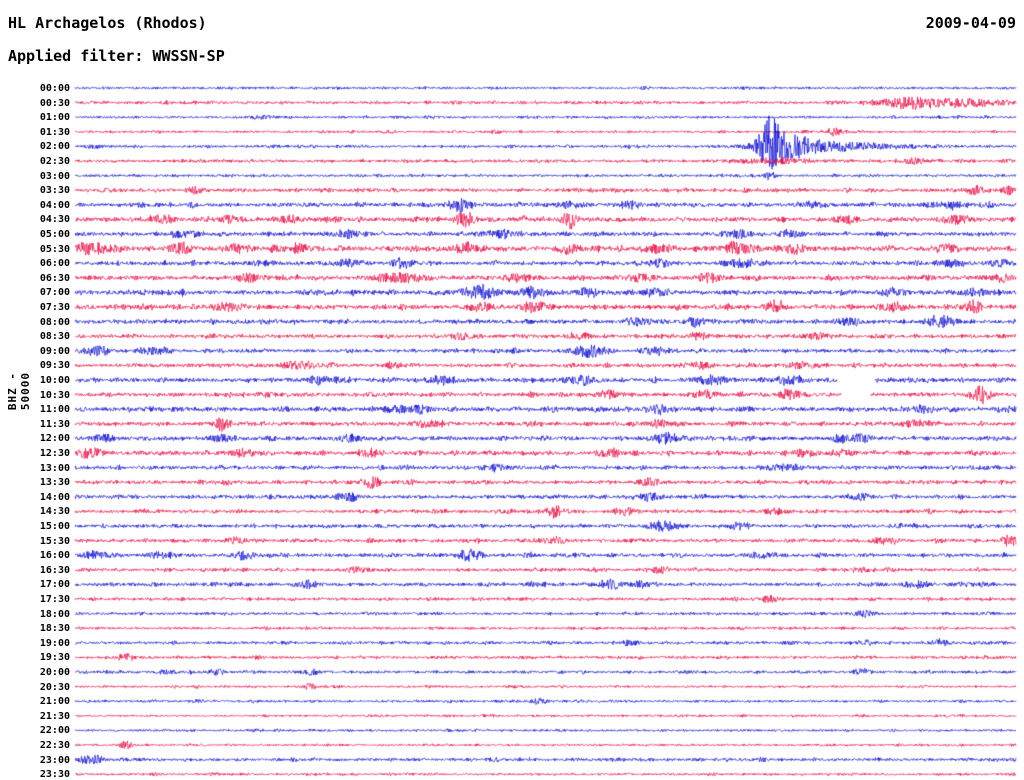  I want to click on record-date: 2009-04-09, so click(970, 23).